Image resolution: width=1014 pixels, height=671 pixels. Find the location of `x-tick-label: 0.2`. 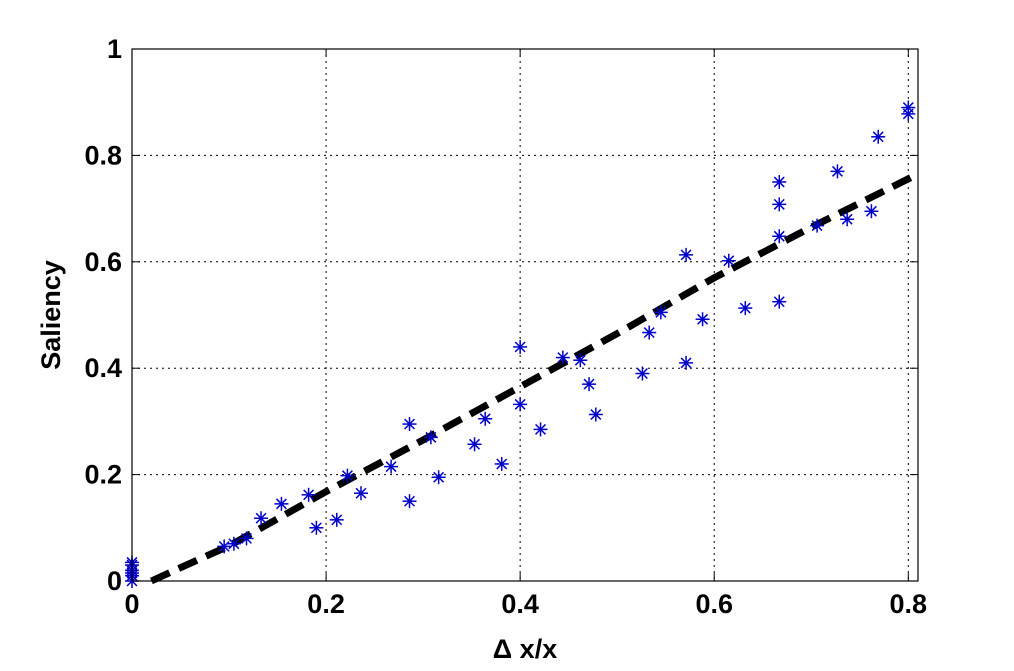

x-tick-label: 0.2 is located at coordinates (326, 604).